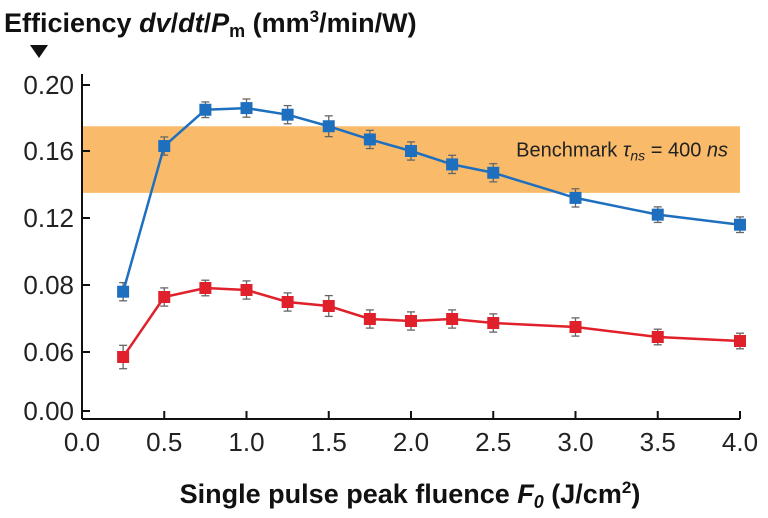  I want to click on x-tick-label: 0.5, so click(164, 442).